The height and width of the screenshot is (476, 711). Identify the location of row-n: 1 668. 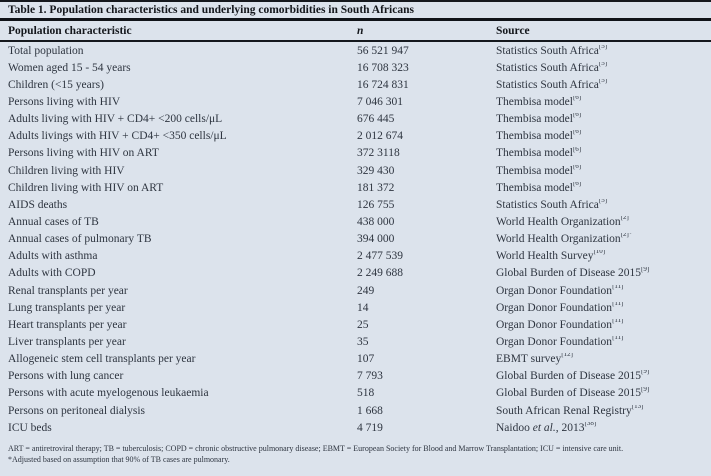
(370, 410).